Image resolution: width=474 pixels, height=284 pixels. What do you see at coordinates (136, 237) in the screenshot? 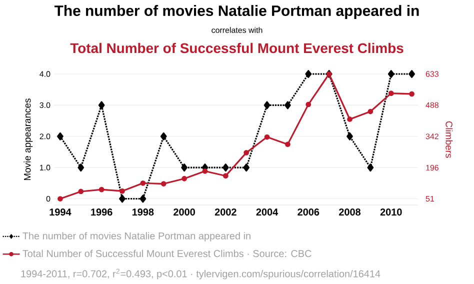
I see `legend-label: The number of movies Natalie Portman appeared in` at bounding box center [136, 237].